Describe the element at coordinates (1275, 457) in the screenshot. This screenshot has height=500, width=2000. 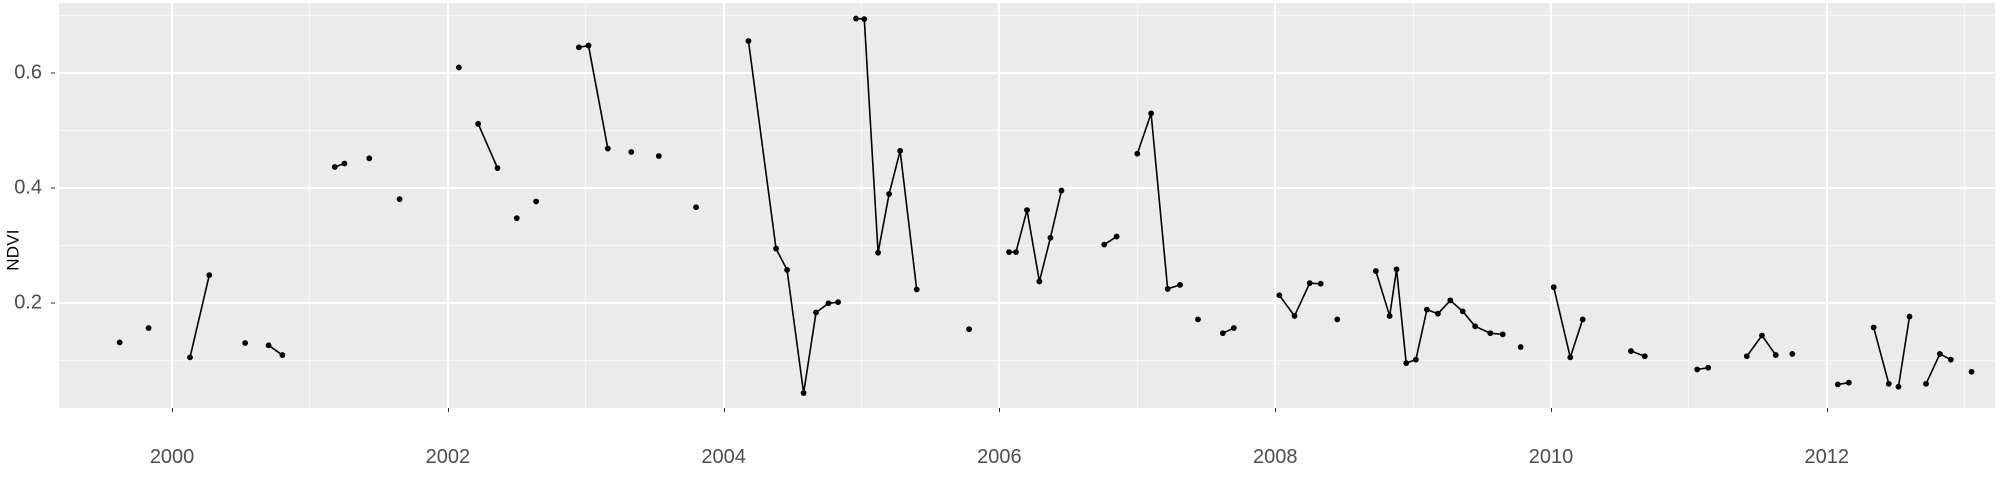
I see `x-axis-tick-label: 2008` at that location.